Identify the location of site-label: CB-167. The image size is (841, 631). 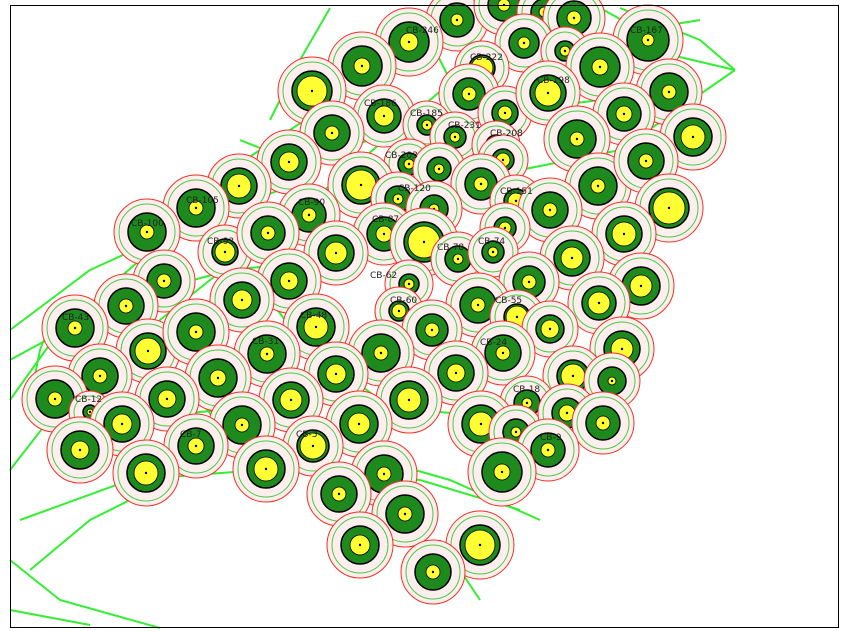
(646, 31).